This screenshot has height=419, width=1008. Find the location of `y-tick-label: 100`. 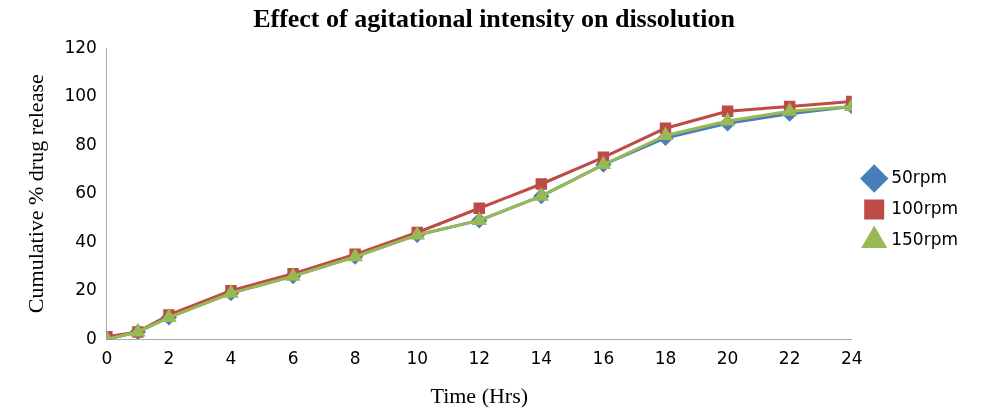

y-tick-label: 100 is located at coordinates (80, 95).